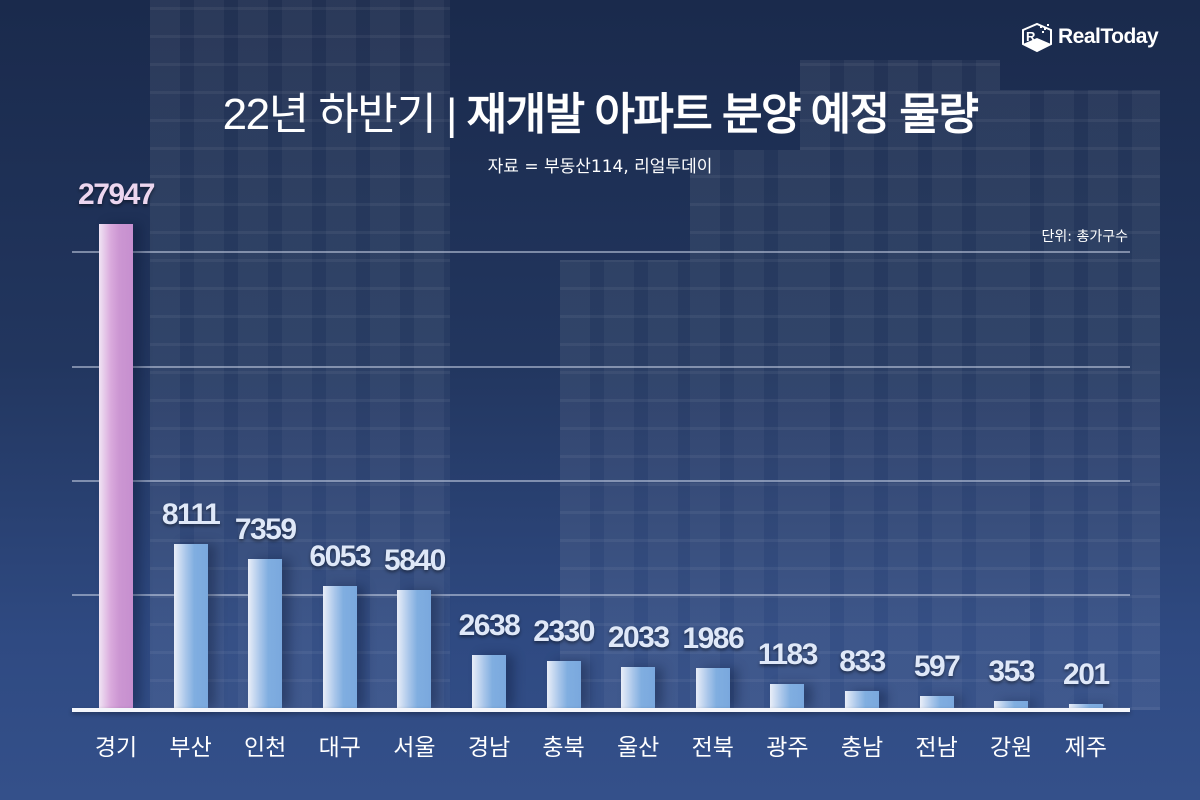 This screenshot has width=1200, height=800. Describe the element at coordinates (190, 626) in the screenshot. I see `bar-부산` at that location.